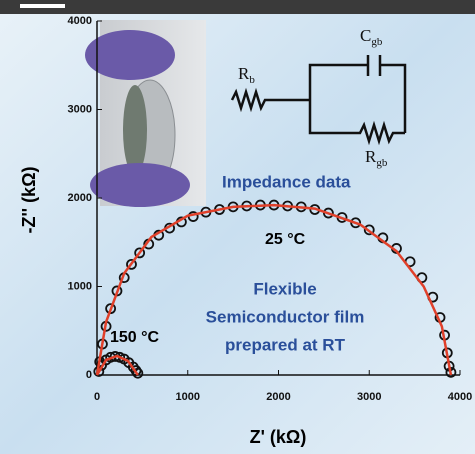  What do you see at coordinates (284, 288) in the screenshot?
I see `annotation: Flexible` at bounding box center [284, 288].